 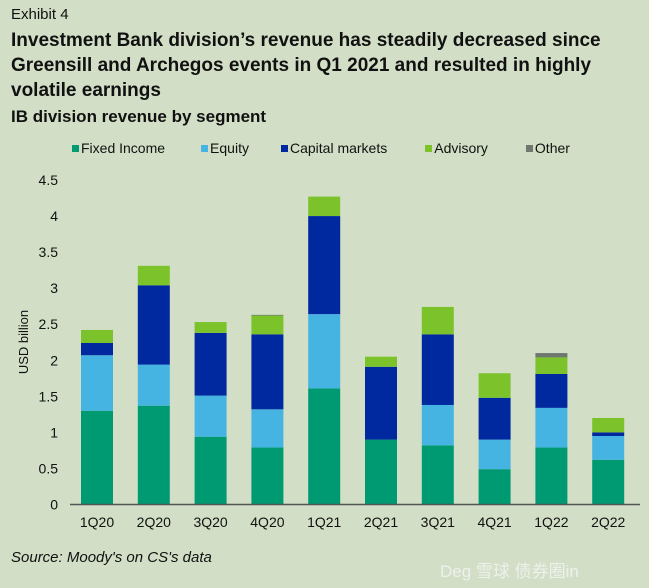 I want to click on x-tick-label: 1Q22, so click(x=551, y=522).